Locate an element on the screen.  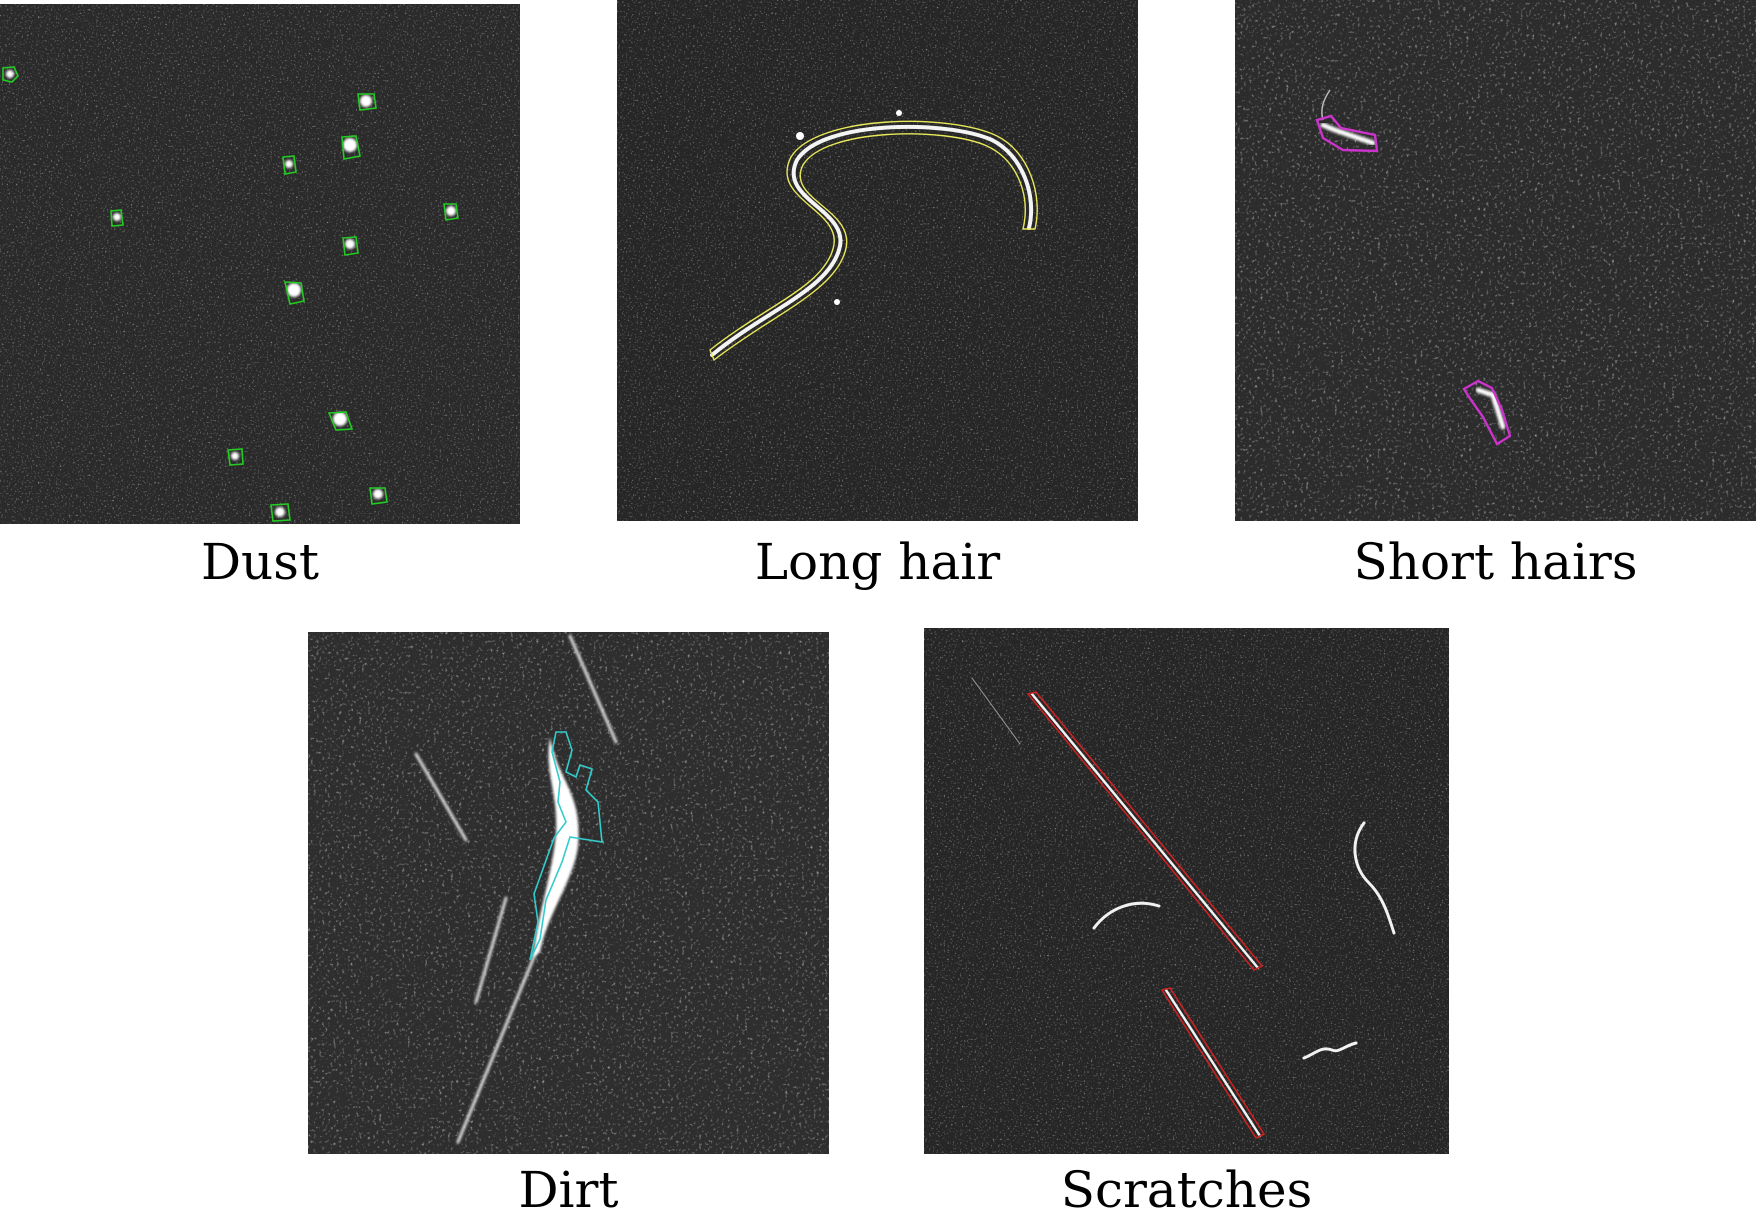
scratches-image-canvas is located at coordinates (1186, 891).